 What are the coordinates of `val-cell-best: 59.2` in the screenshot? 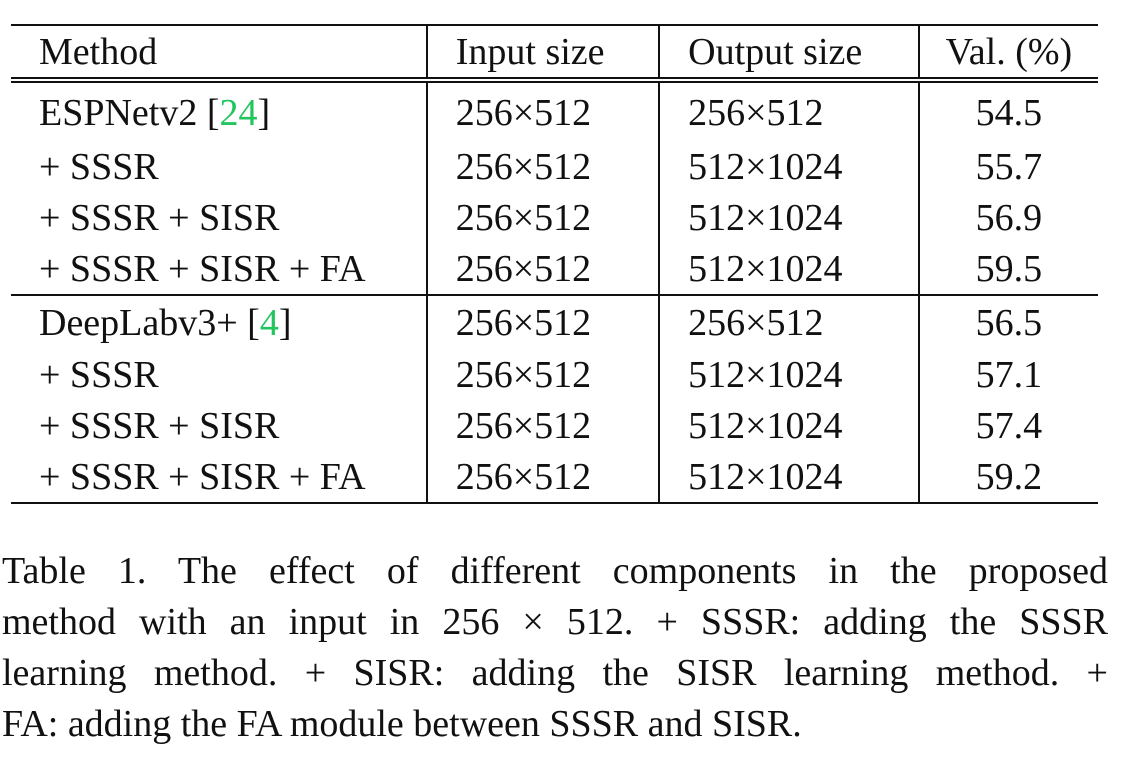 It's located at (1007, 477).